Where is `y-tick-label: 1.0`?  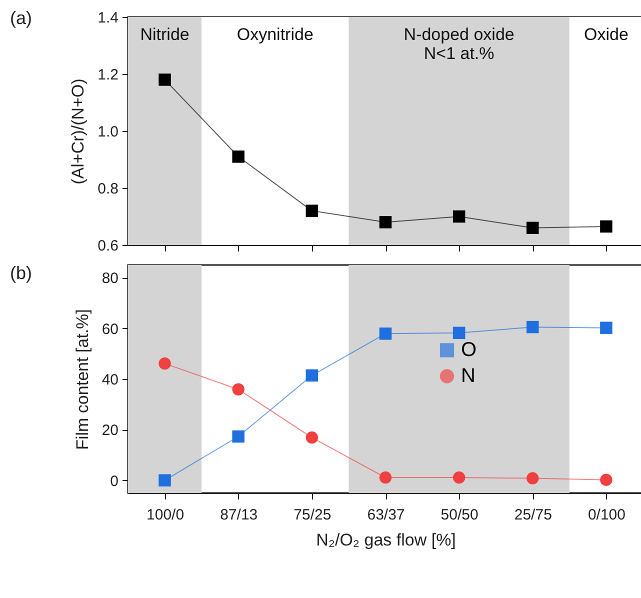 y-tick-label: 1.0 is located at coordinates (108, 132).